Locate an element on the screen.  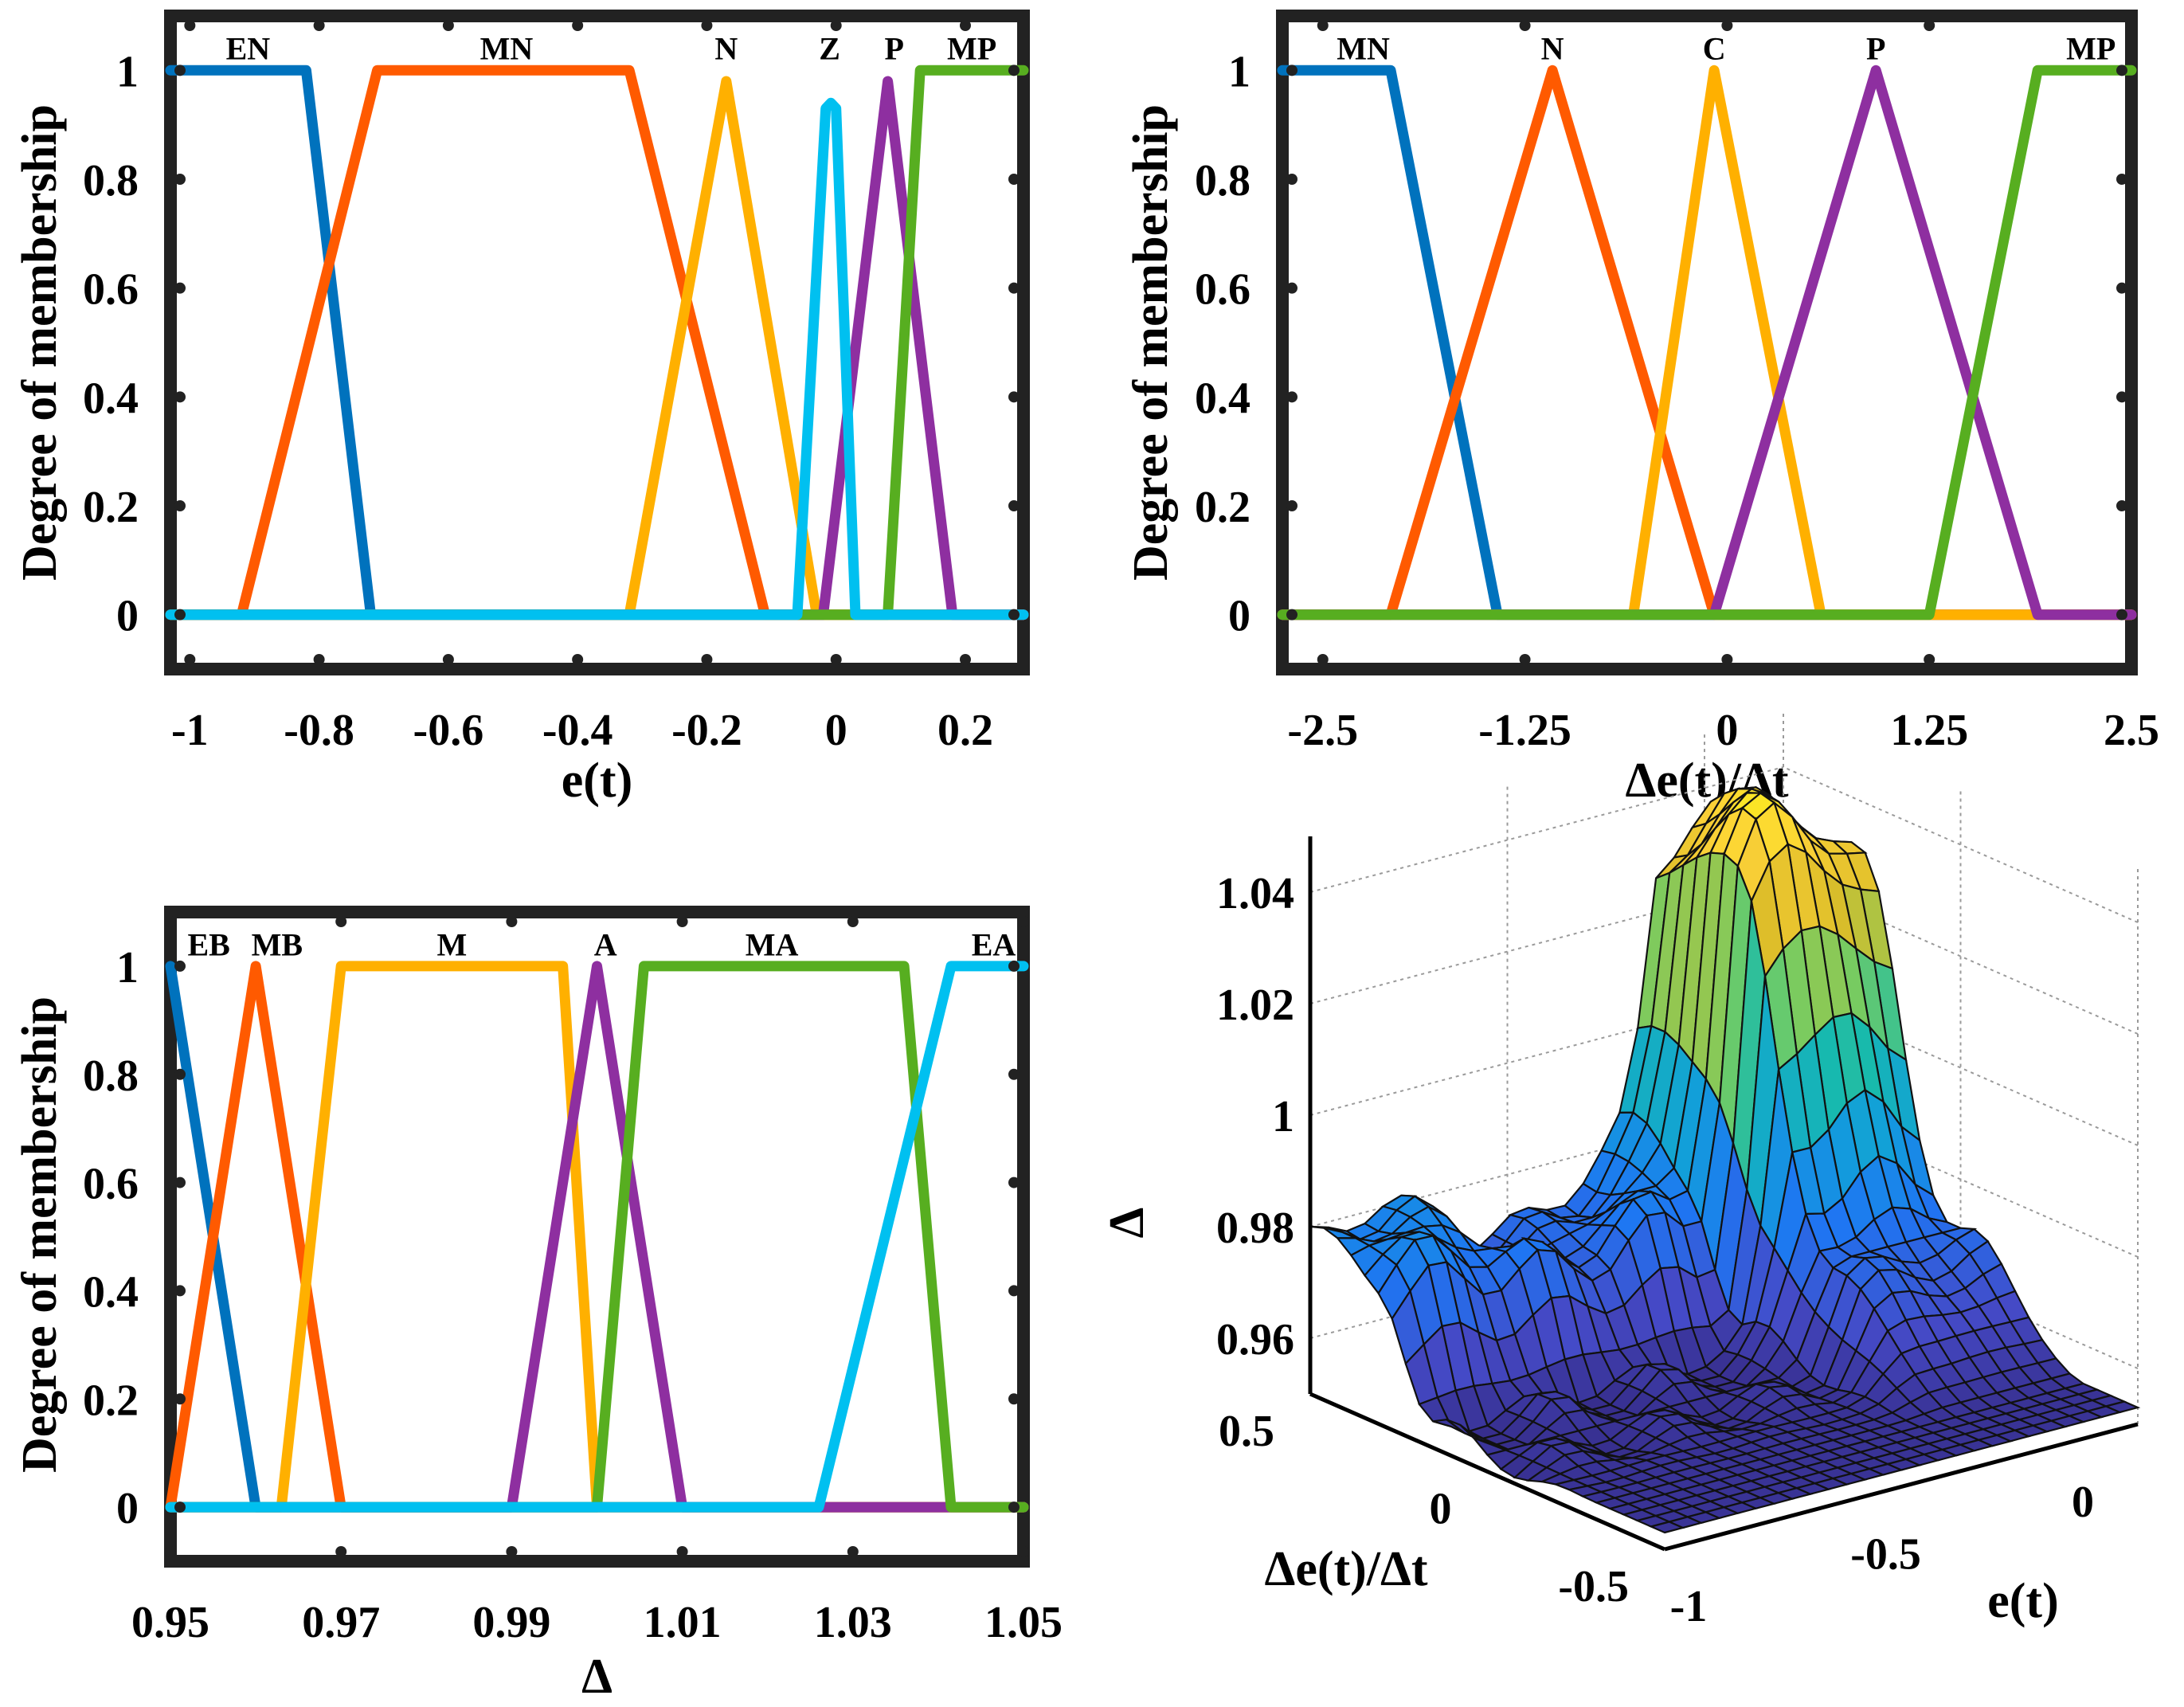
x-tick-label: -0.6 is located at coordinates (448, 730).